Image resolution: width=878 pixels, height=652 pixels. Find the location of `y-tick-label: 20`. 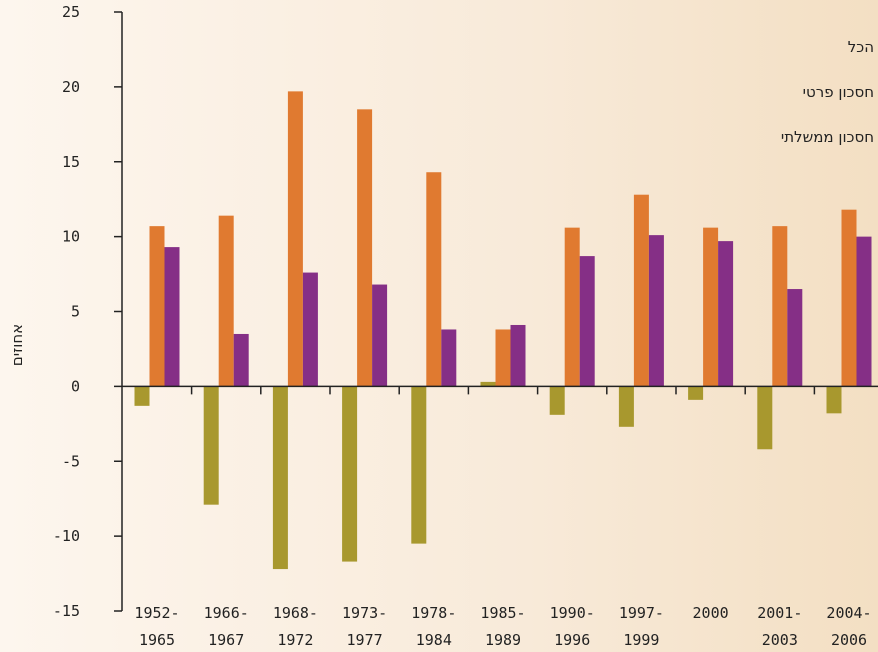

y-tick-label: 20 is located at coordinates (71, 87).